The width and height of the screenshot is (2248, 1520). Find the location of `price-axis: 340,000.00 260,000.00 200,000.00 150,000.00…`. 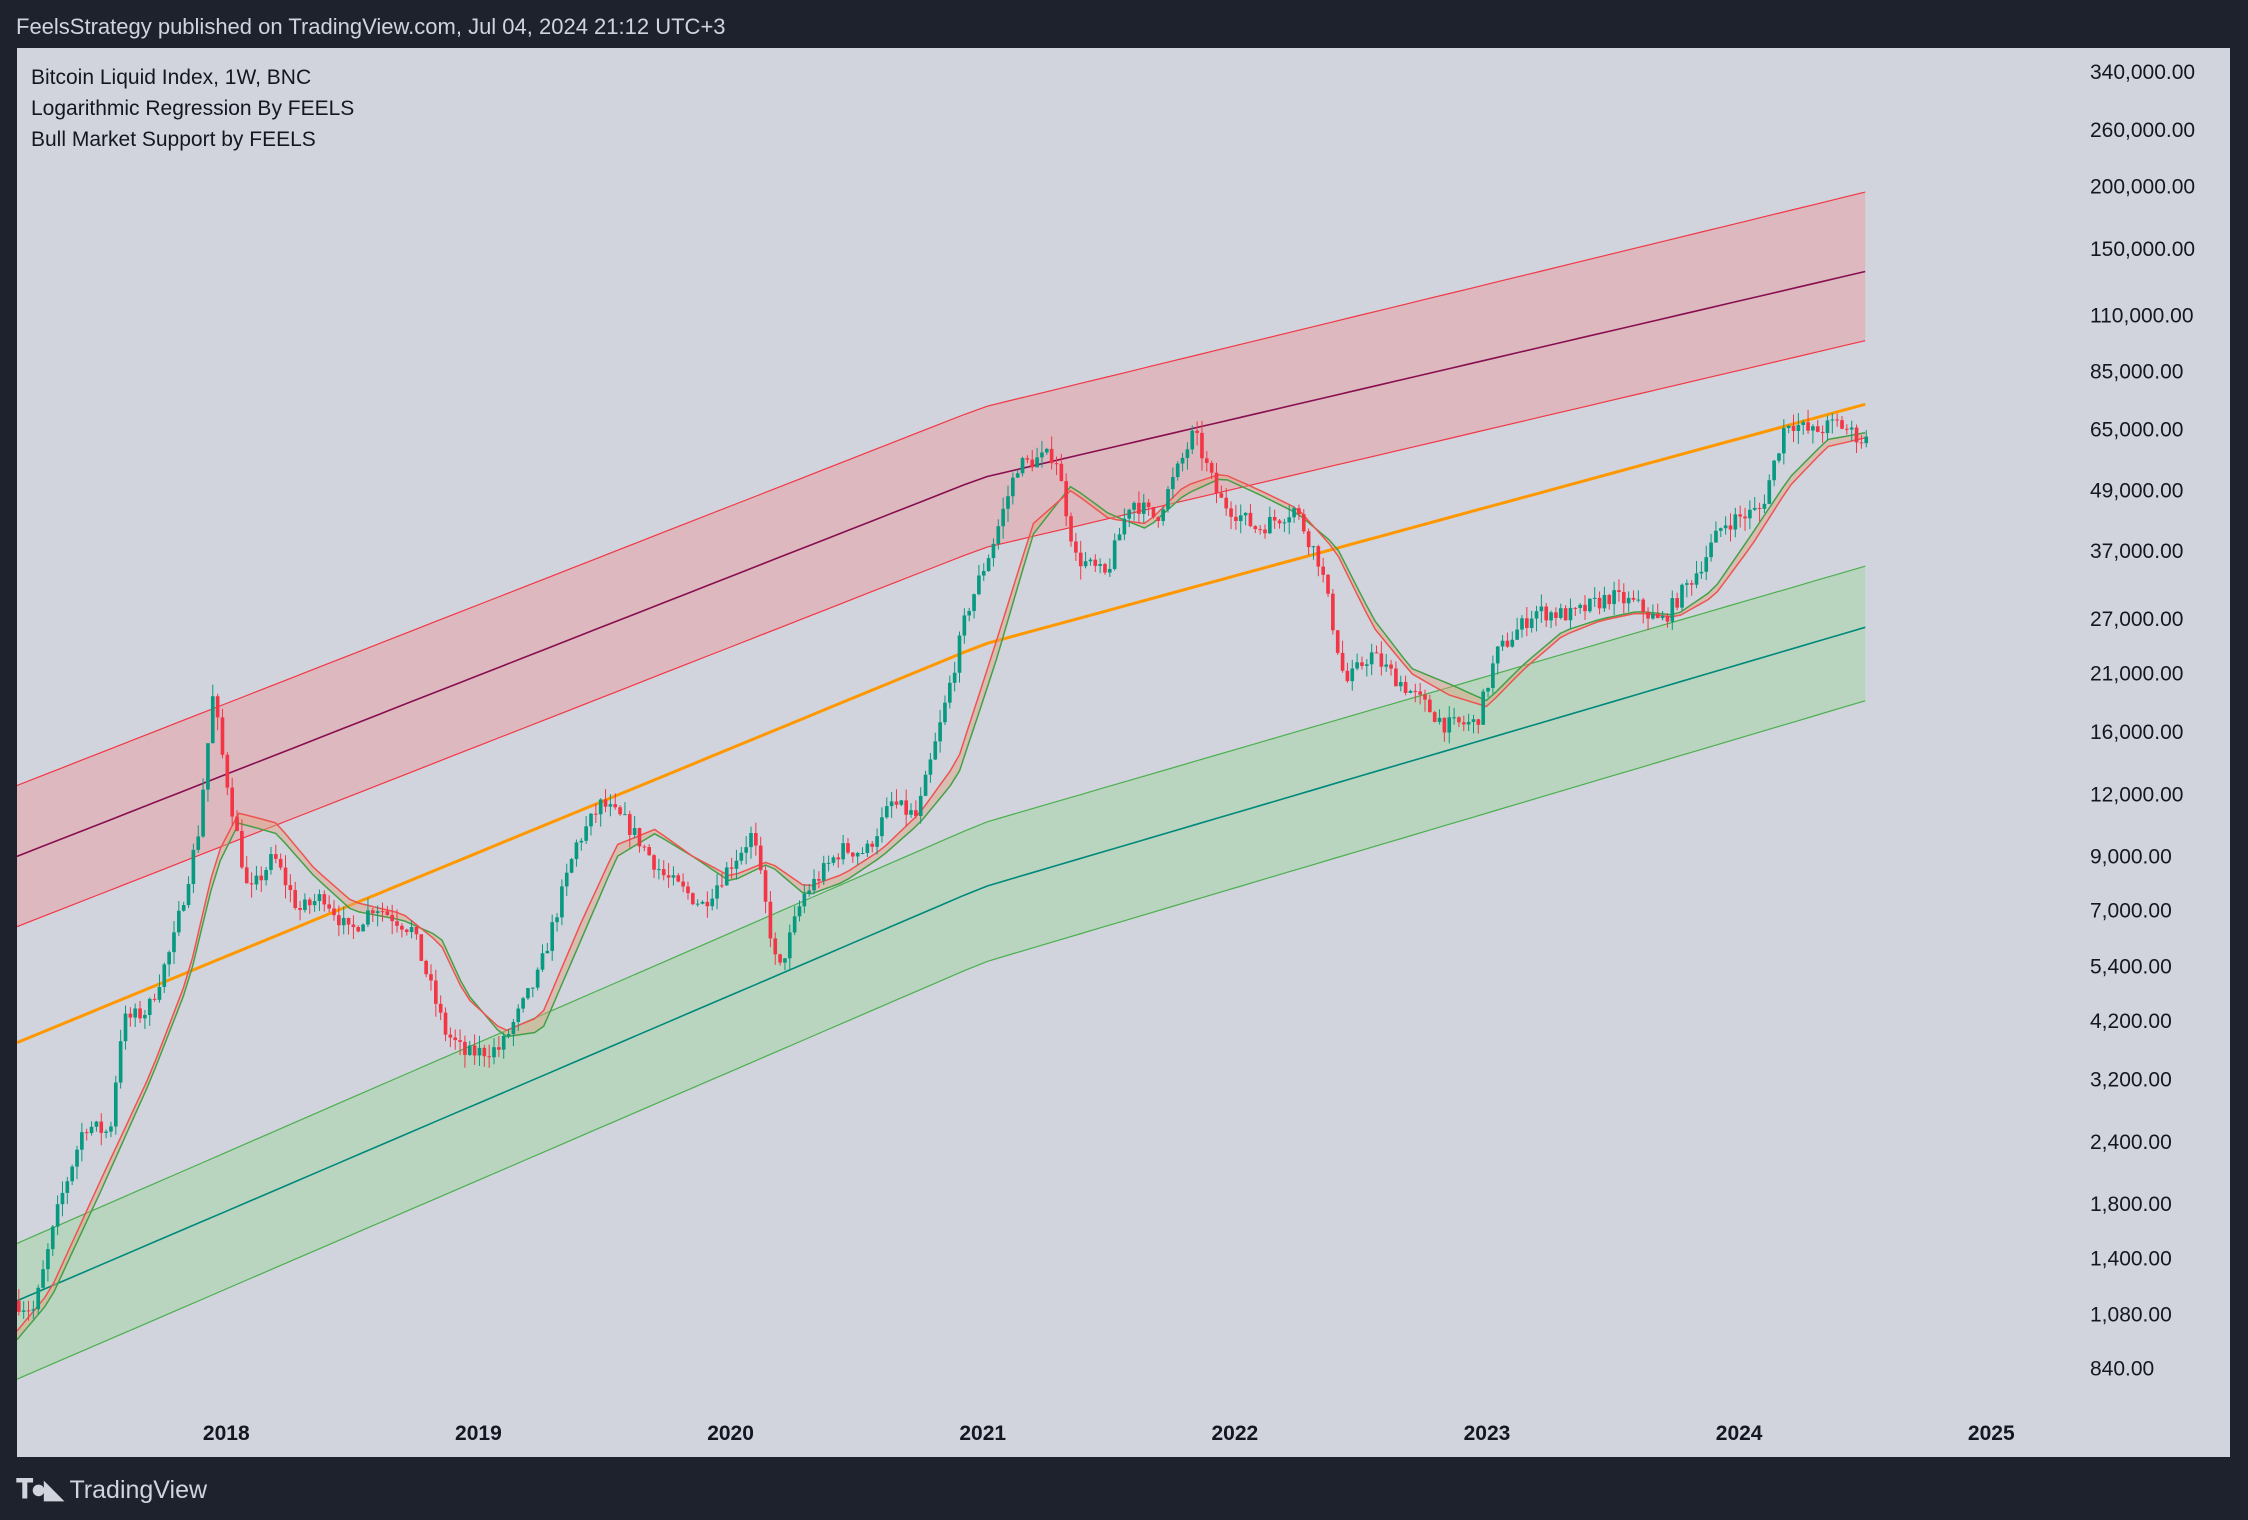

price-axis: 340,000.00 260,000.00 200,000.00 150,000.00… is located at coordinates (2142, 721).